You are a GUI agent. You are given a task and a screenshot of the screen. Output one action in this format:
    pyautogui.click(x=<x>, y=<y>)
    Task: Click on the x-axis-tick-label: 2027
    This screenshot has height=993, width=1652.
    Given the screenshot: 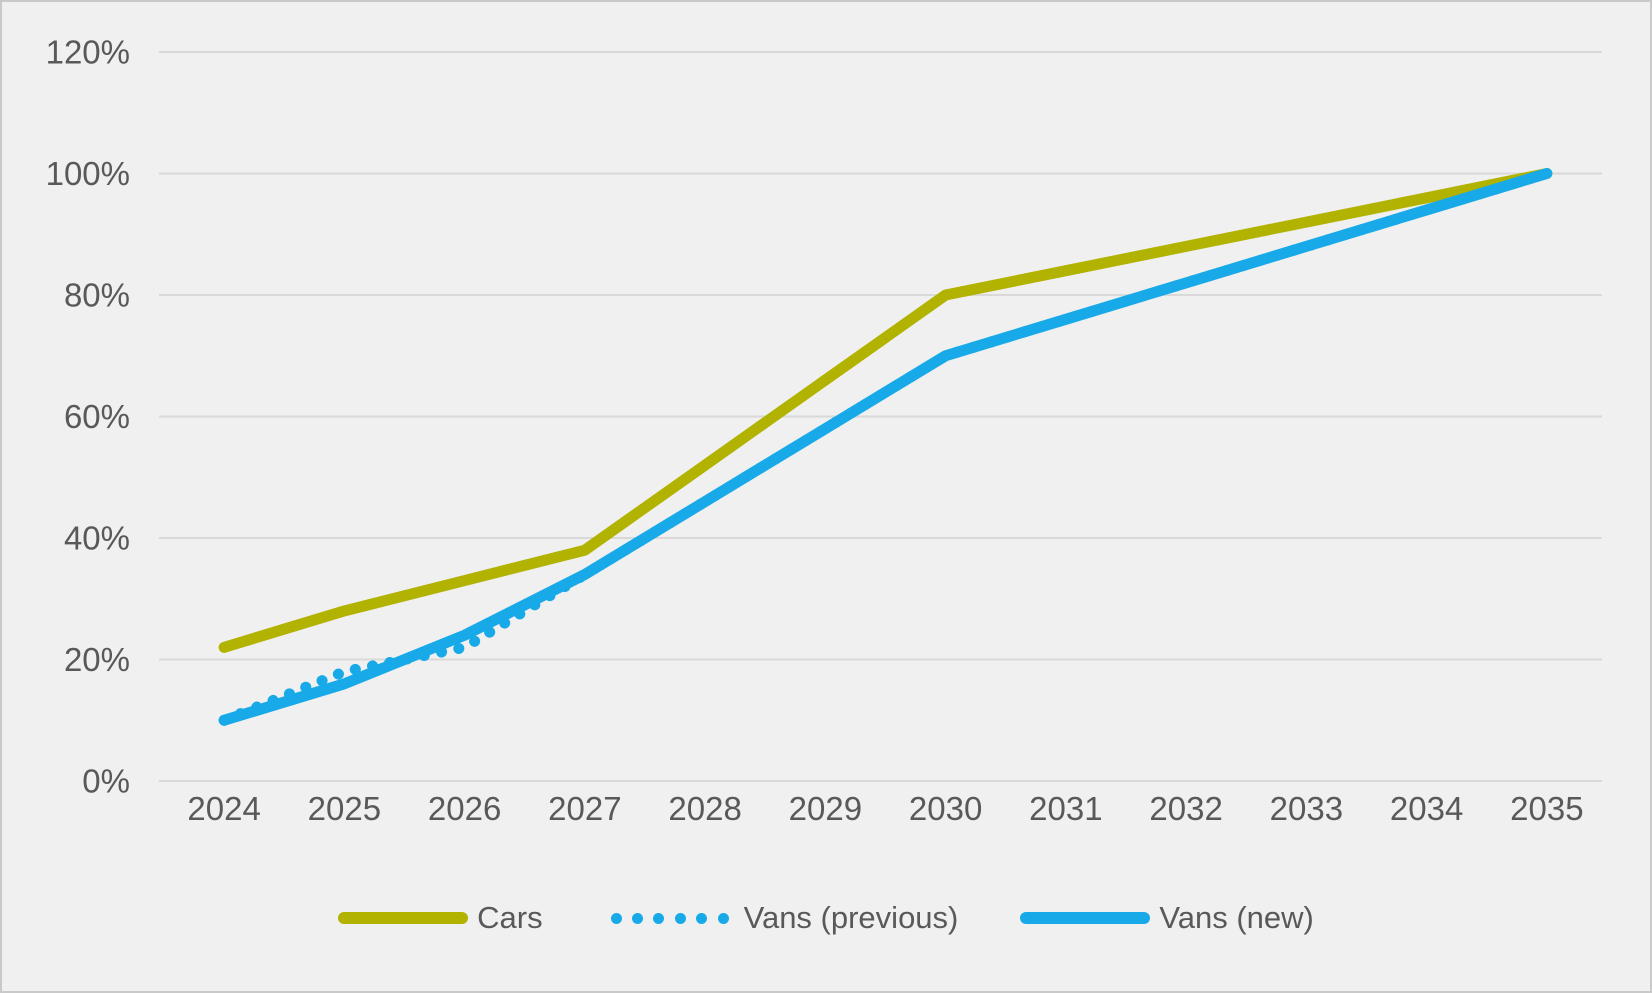 What is the action you would take?
    pyautogui.click(x=584, y=808)
    